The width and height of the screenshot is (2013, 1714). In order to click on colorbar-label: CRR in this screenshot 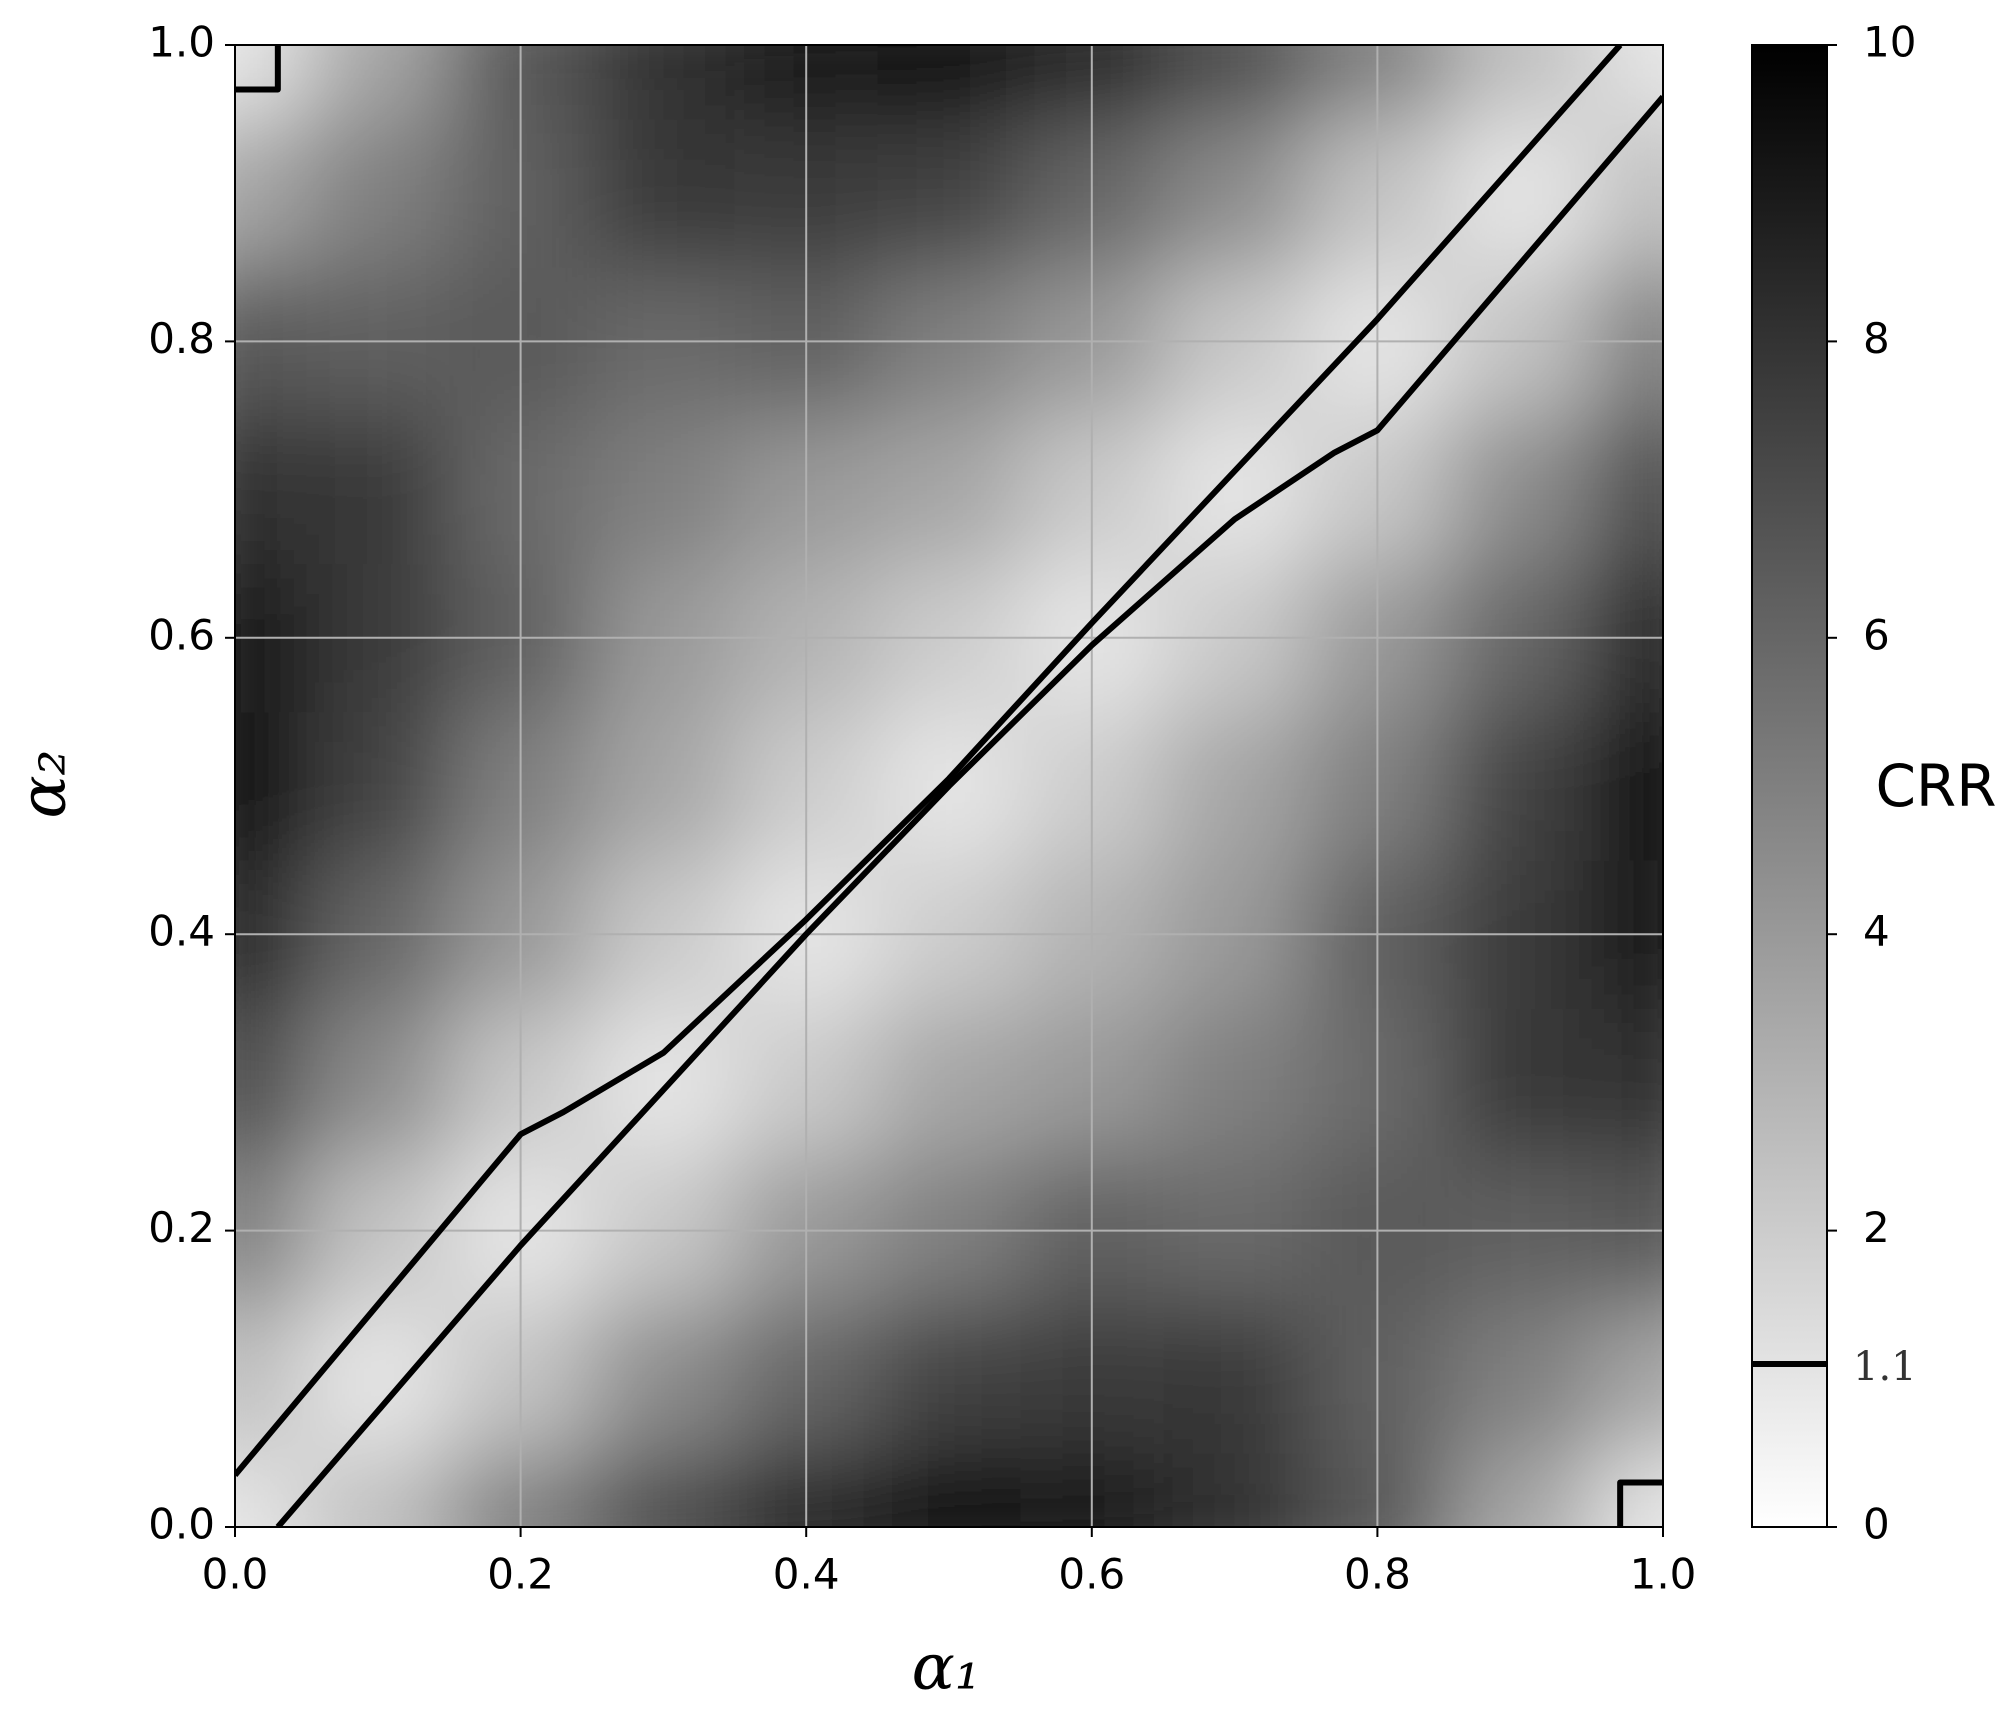, I will do `click(1935, 786)`.